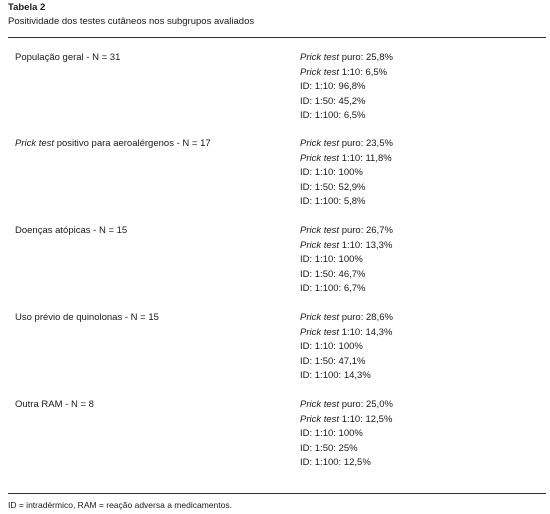 The width and height of the screenshot is (550, 514). Describe the element at coordinates (366, 332) in the screenshot. I see `text-segment: 1:10: 14,3%` at that location.